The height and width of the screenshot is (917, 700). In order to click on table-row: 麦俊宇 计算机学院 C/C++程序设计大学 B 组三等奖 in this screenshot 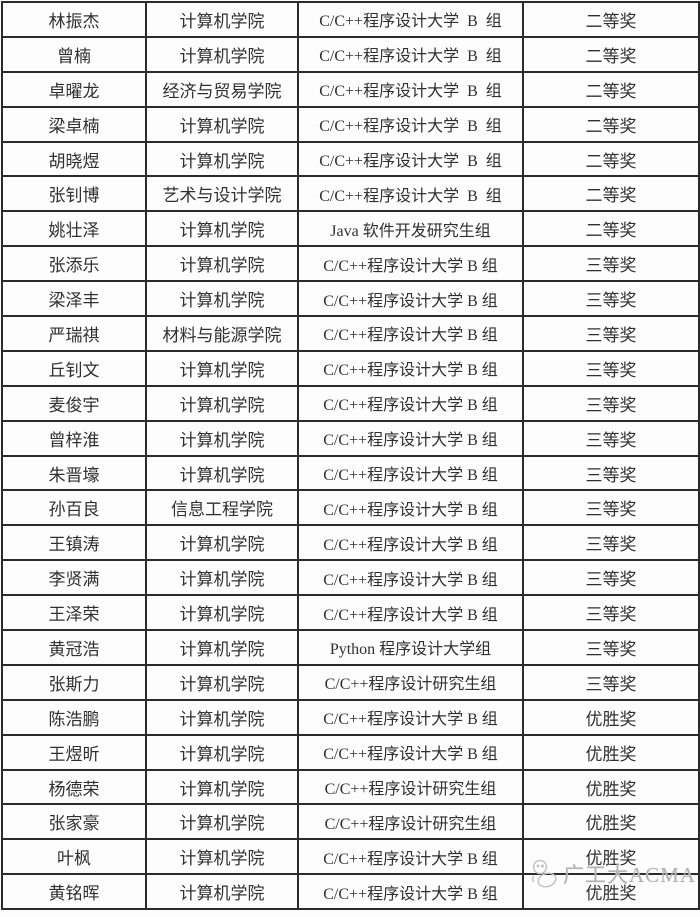, I will do `click(350, 403)`.